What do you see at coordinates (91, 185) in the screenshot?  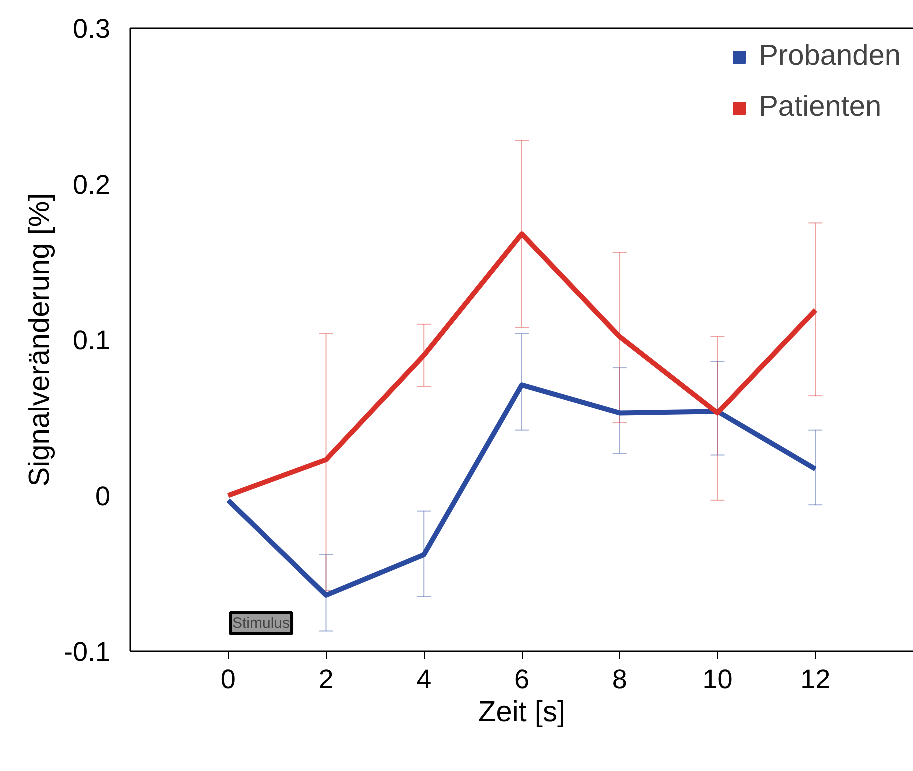 I see `y-tick-label: 0.2` at bounding box center [91, 185].